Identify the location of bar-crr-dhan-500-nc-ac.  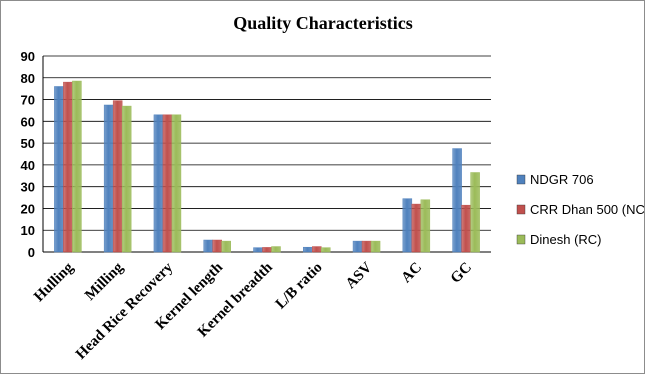
(416, 228).